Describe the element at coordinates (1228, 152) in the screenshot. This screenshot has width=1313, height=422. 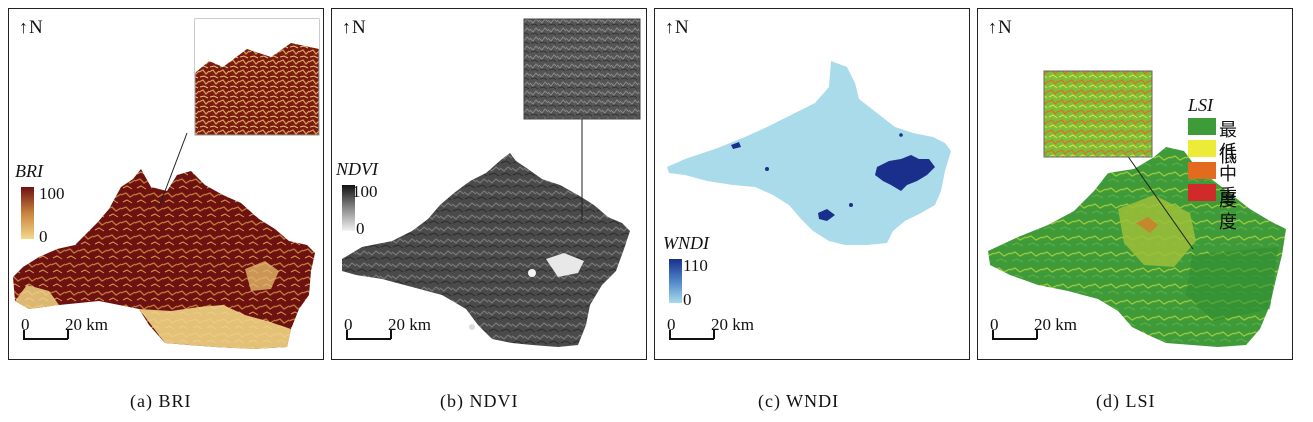
I see `legend-label: 低` at that location.